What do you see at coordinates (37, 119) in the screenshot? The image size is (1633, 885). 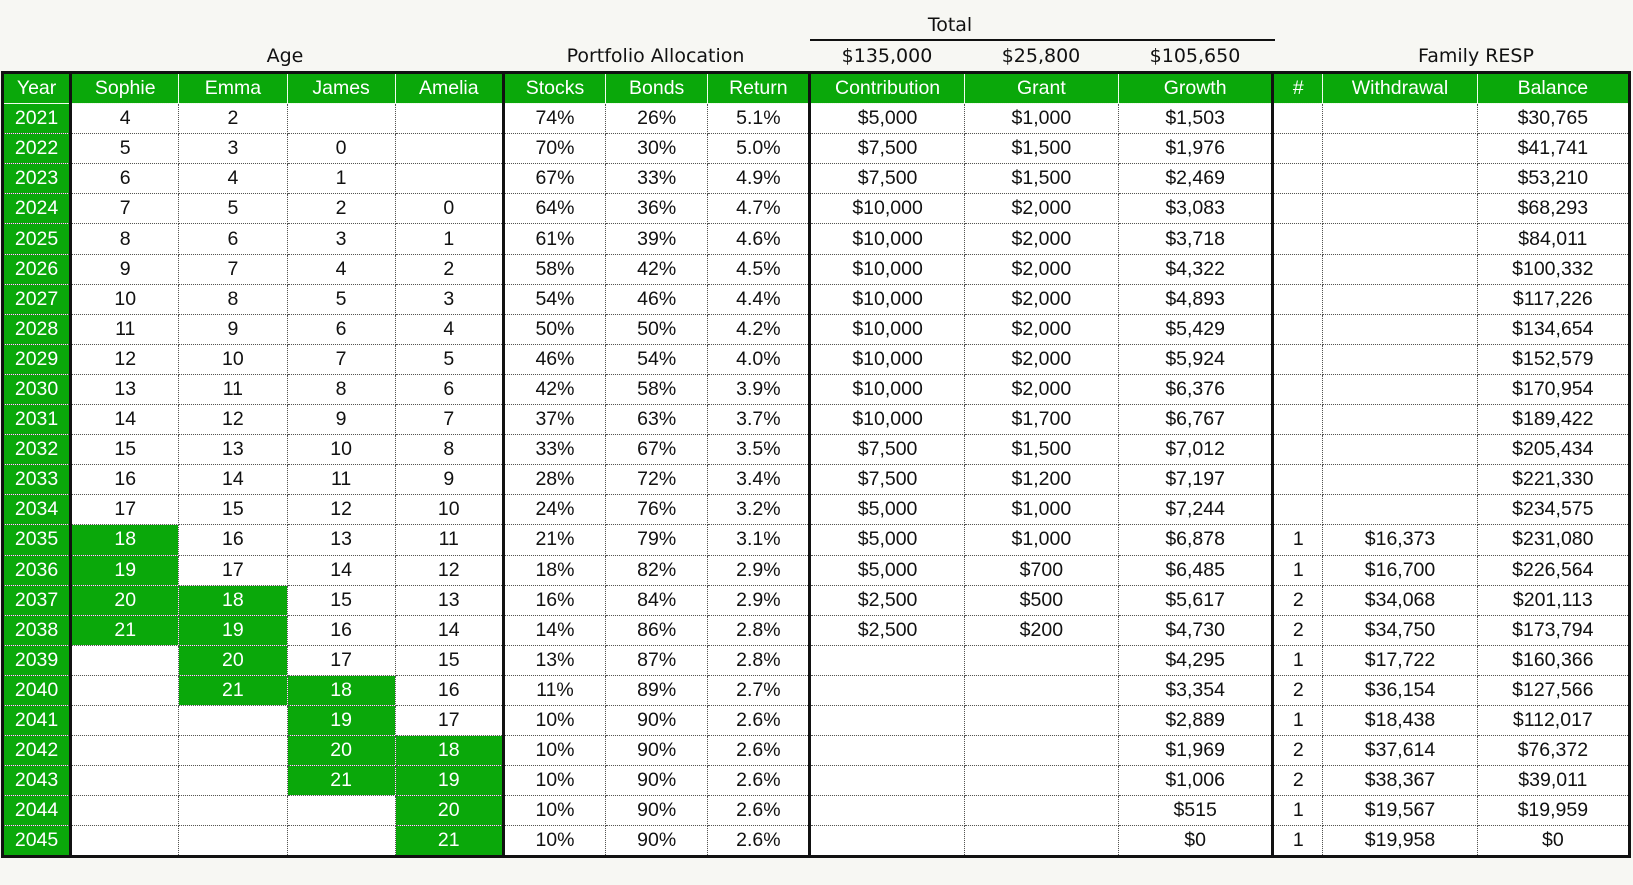 I see `year-cell: 2021` at bounding box center [37, 119].